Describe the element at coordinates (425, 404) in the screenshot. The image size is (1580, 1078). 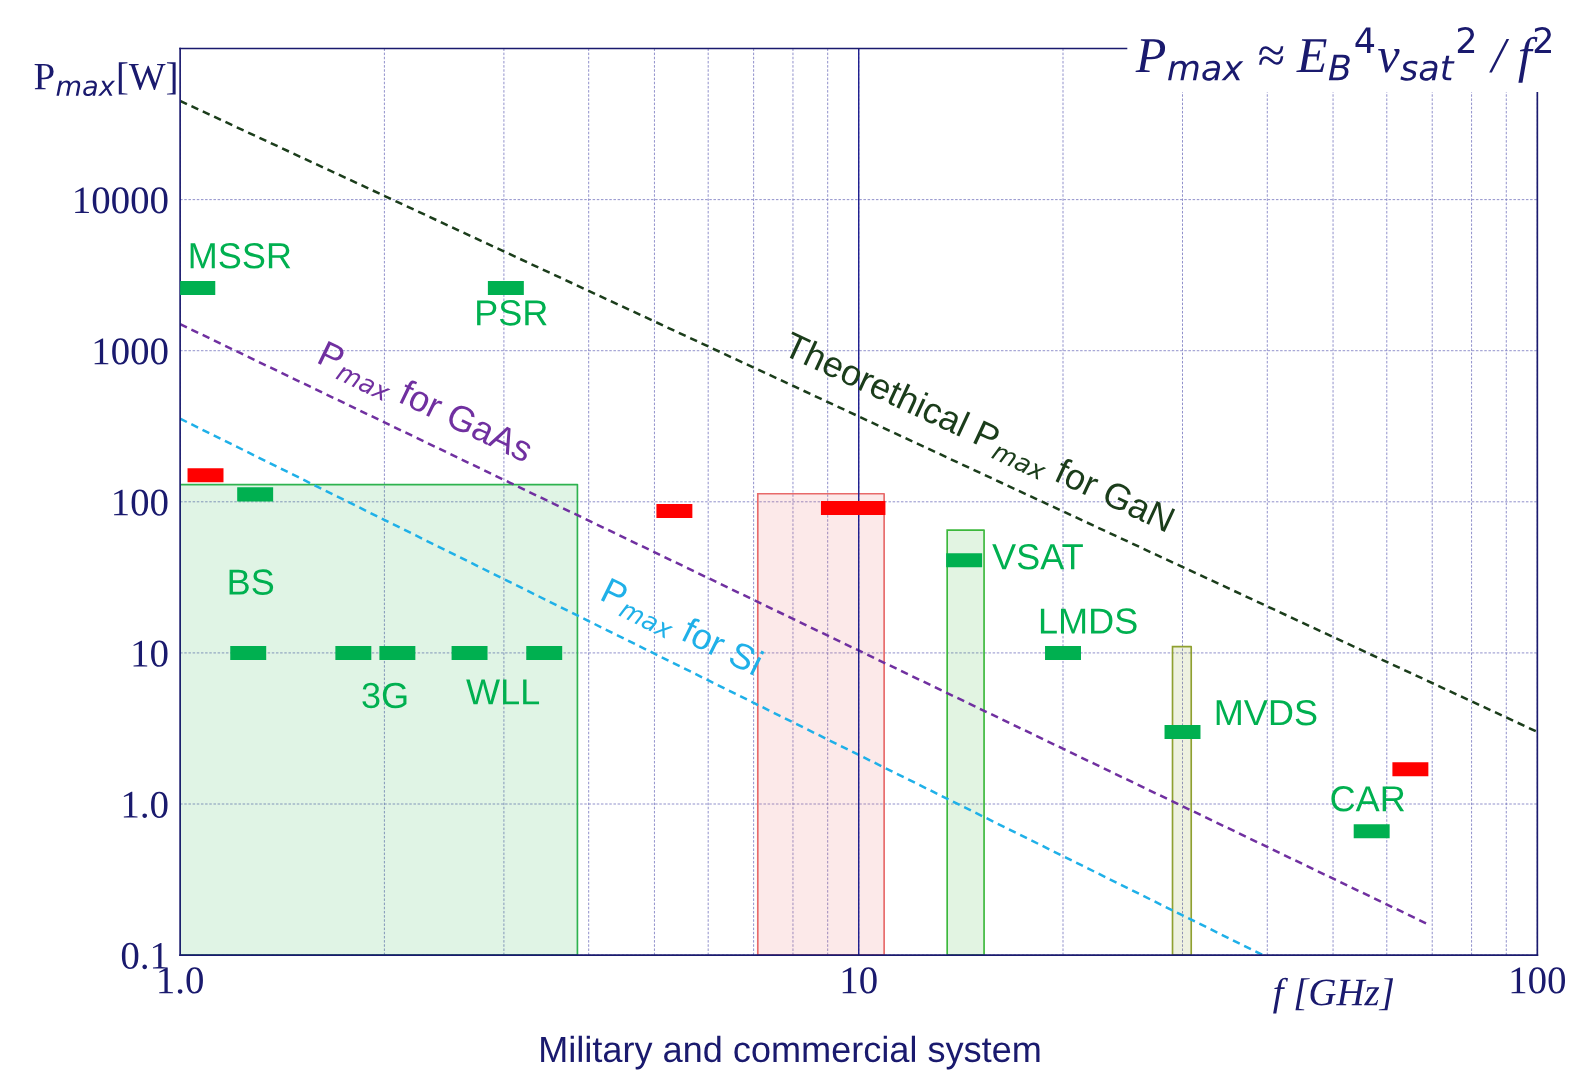
I see `annotation: P$_{max}$ for GaAs` at that location.